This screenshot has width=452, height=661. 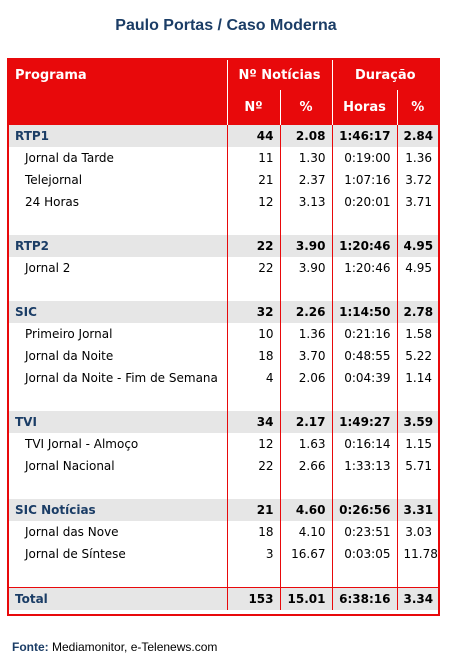 What do you see at coordinates (253, 422) in the screenshot?
I see `cell-n: 34` at bounding box center [253, 422].